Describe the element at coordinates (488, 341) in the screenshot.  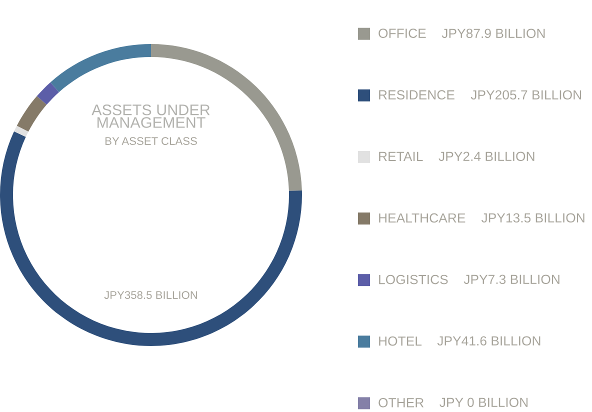
I see `data-label: JPY41.6 BILLION` at that location.